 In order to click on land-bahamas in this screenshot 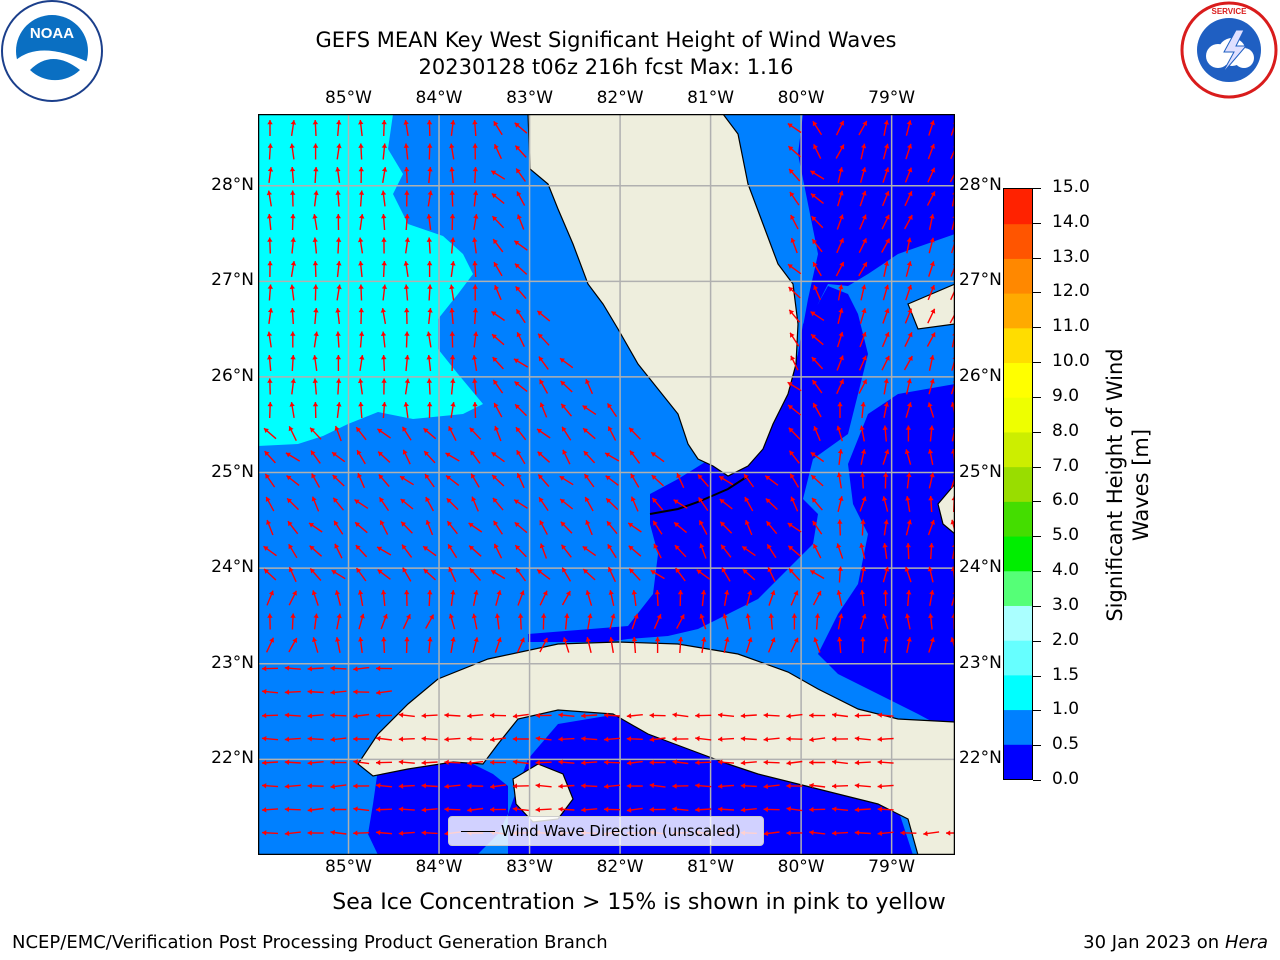, I will do `click(931, 306)`.